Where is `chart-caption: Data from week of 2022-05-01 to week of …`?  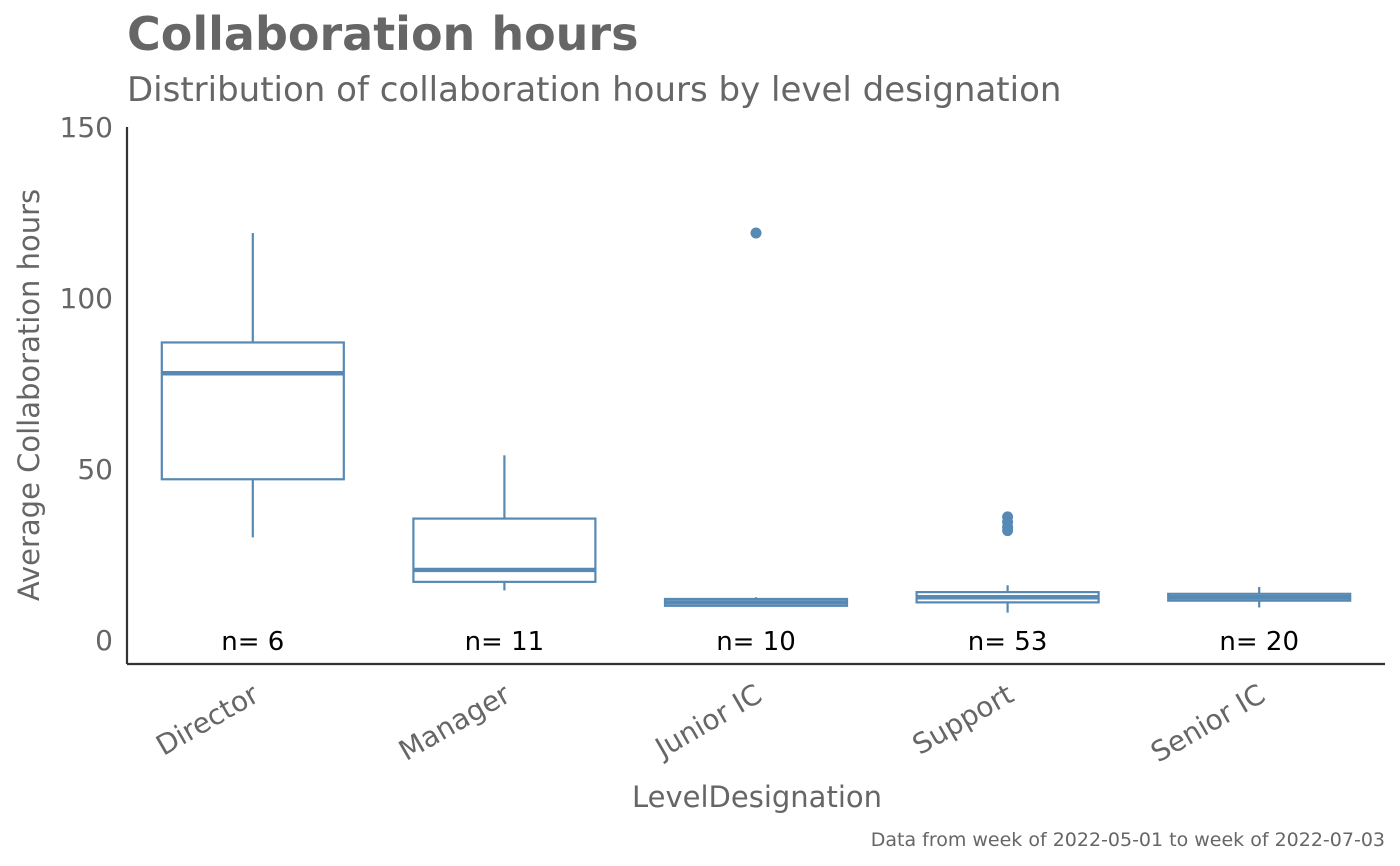
chart-caption: Data from week of 2022-05-01 to week of … is located at coordinates (1128, 840).